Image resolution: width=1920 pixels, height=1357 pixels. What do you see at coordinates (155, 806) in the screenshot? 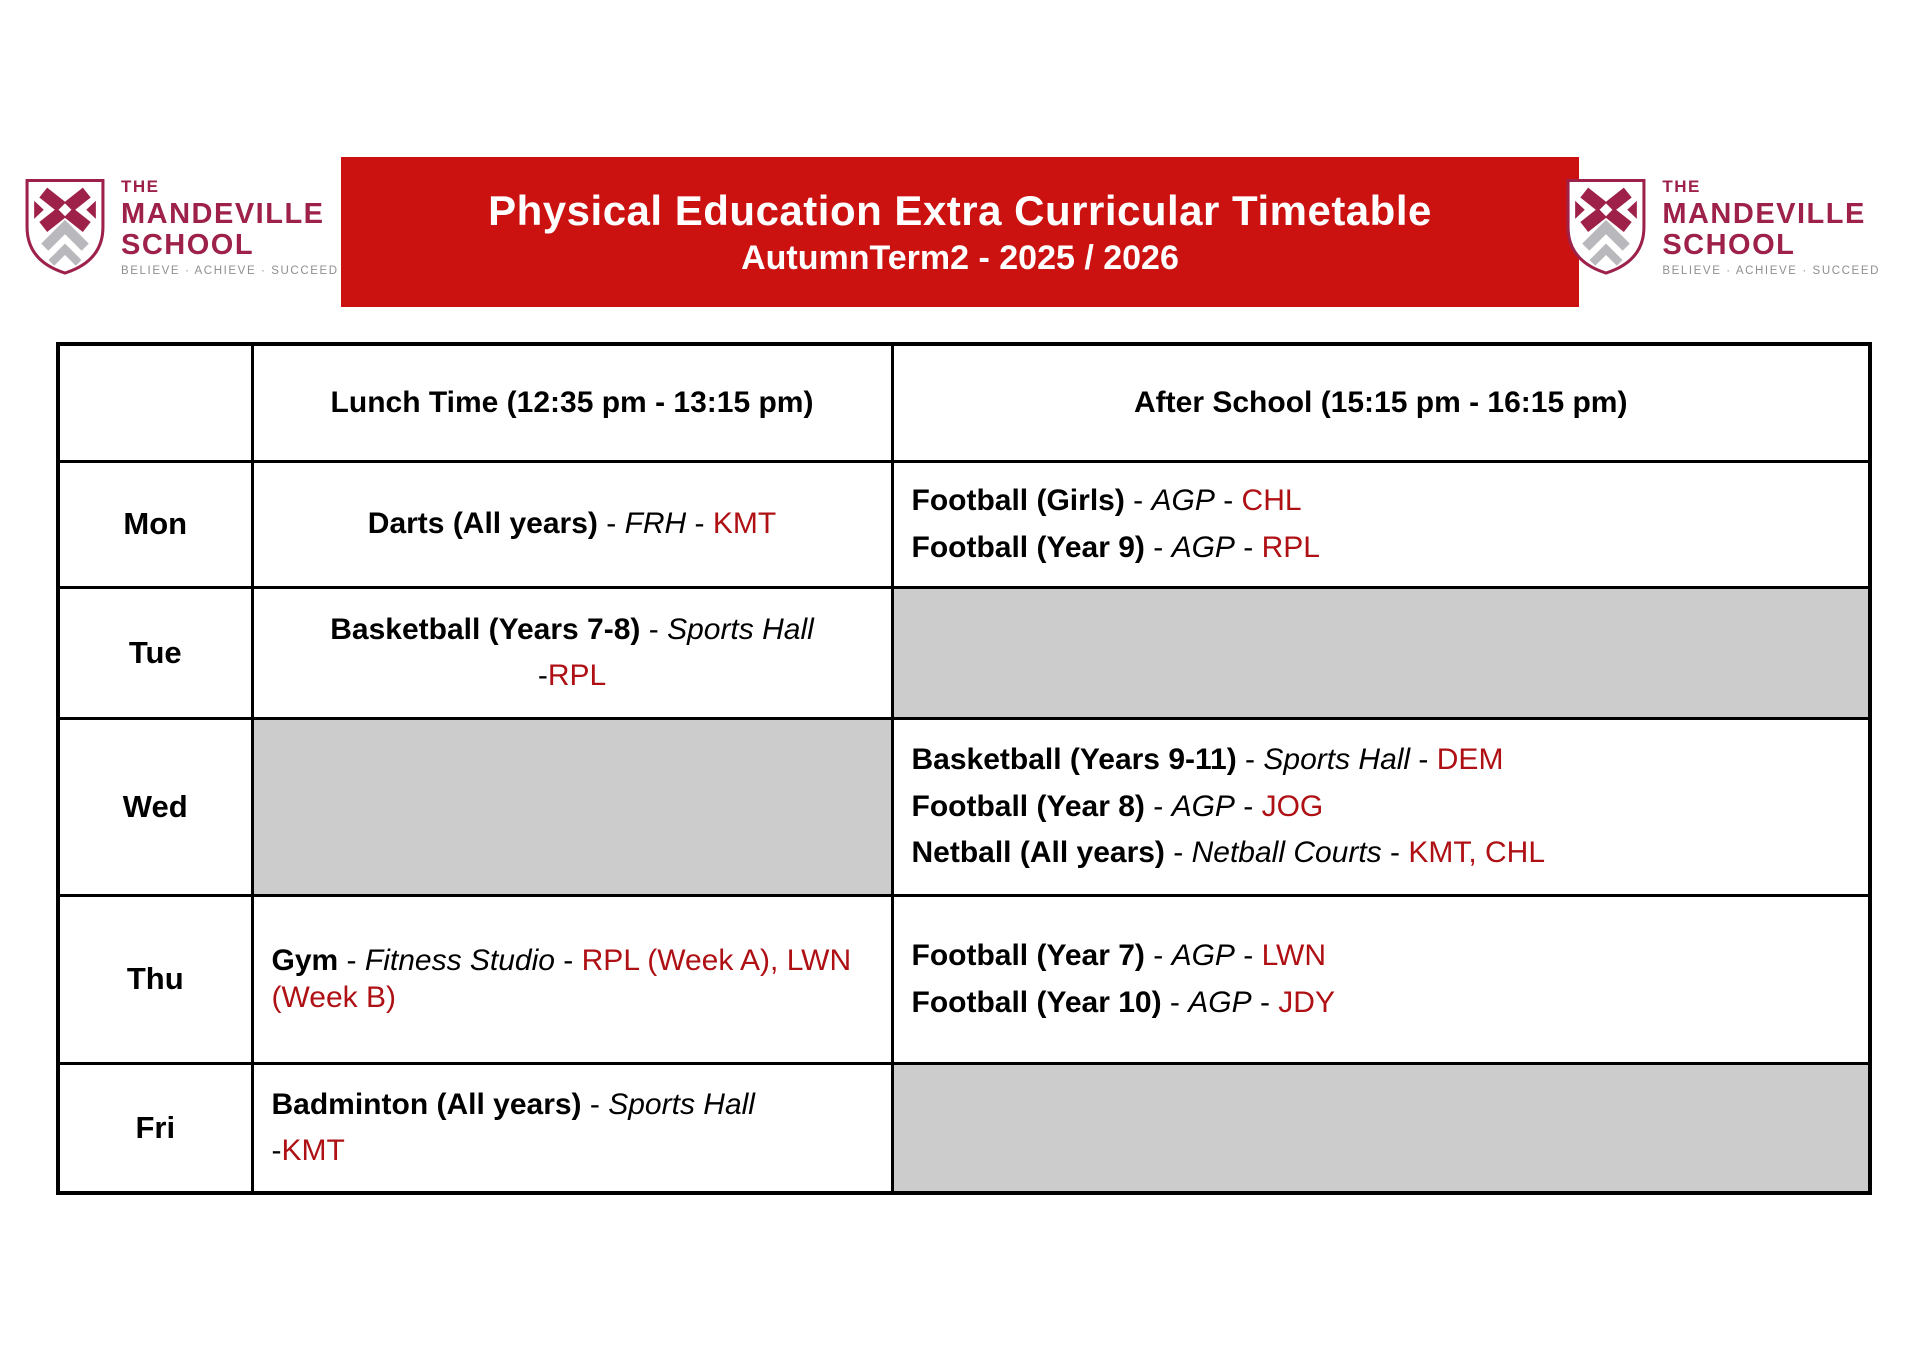
I see `day-label: Wed` at bounding box center [155, 806].